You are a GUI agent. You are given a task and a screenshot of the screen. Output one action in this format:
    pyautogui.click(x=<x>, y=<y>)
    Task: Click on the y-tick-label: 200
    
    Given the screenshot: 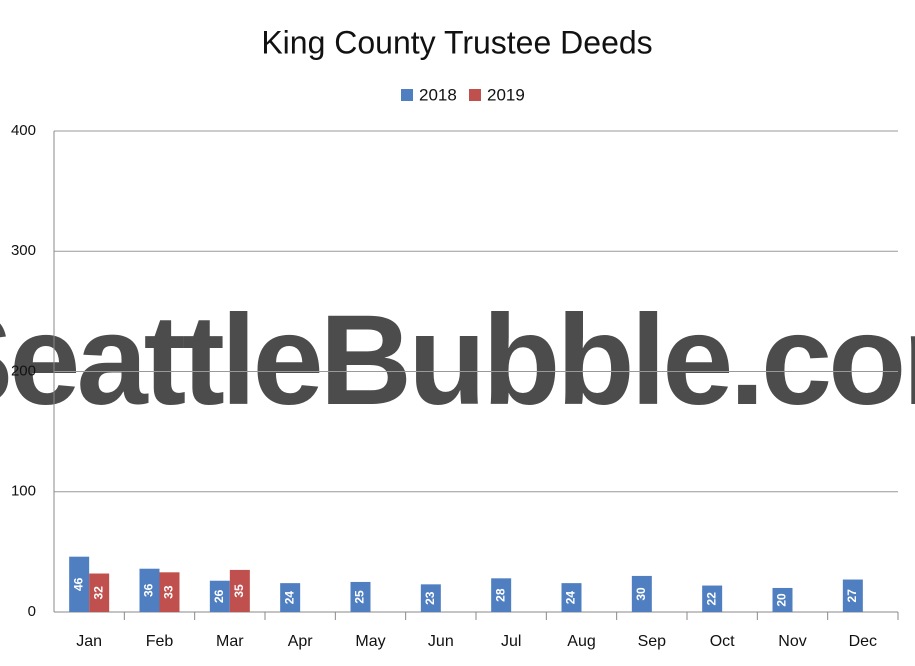 What is the action you would take?
    pyautogui.click(x=23, y=370)
    